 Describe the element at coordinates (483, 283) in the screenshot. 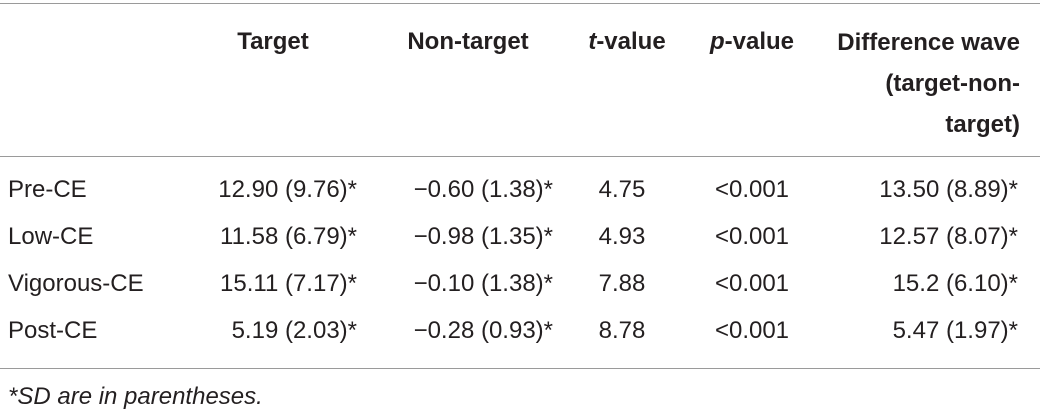

I see `table-cell: −0.10 (1.38)*` at that location.